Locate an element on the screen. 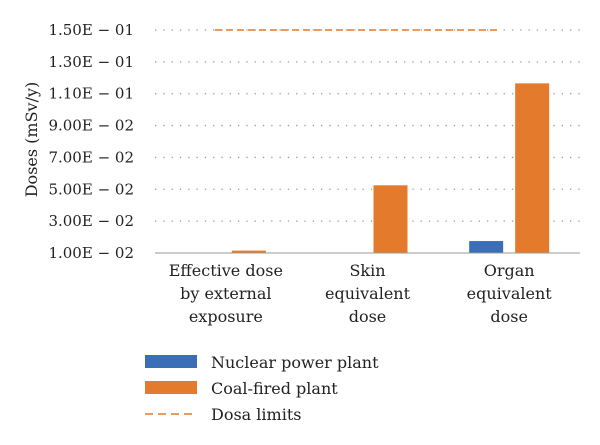 This screenshot has height=445, width=600. y-tick-label: 1.00E − 02 is located at coordinates (91, 253).